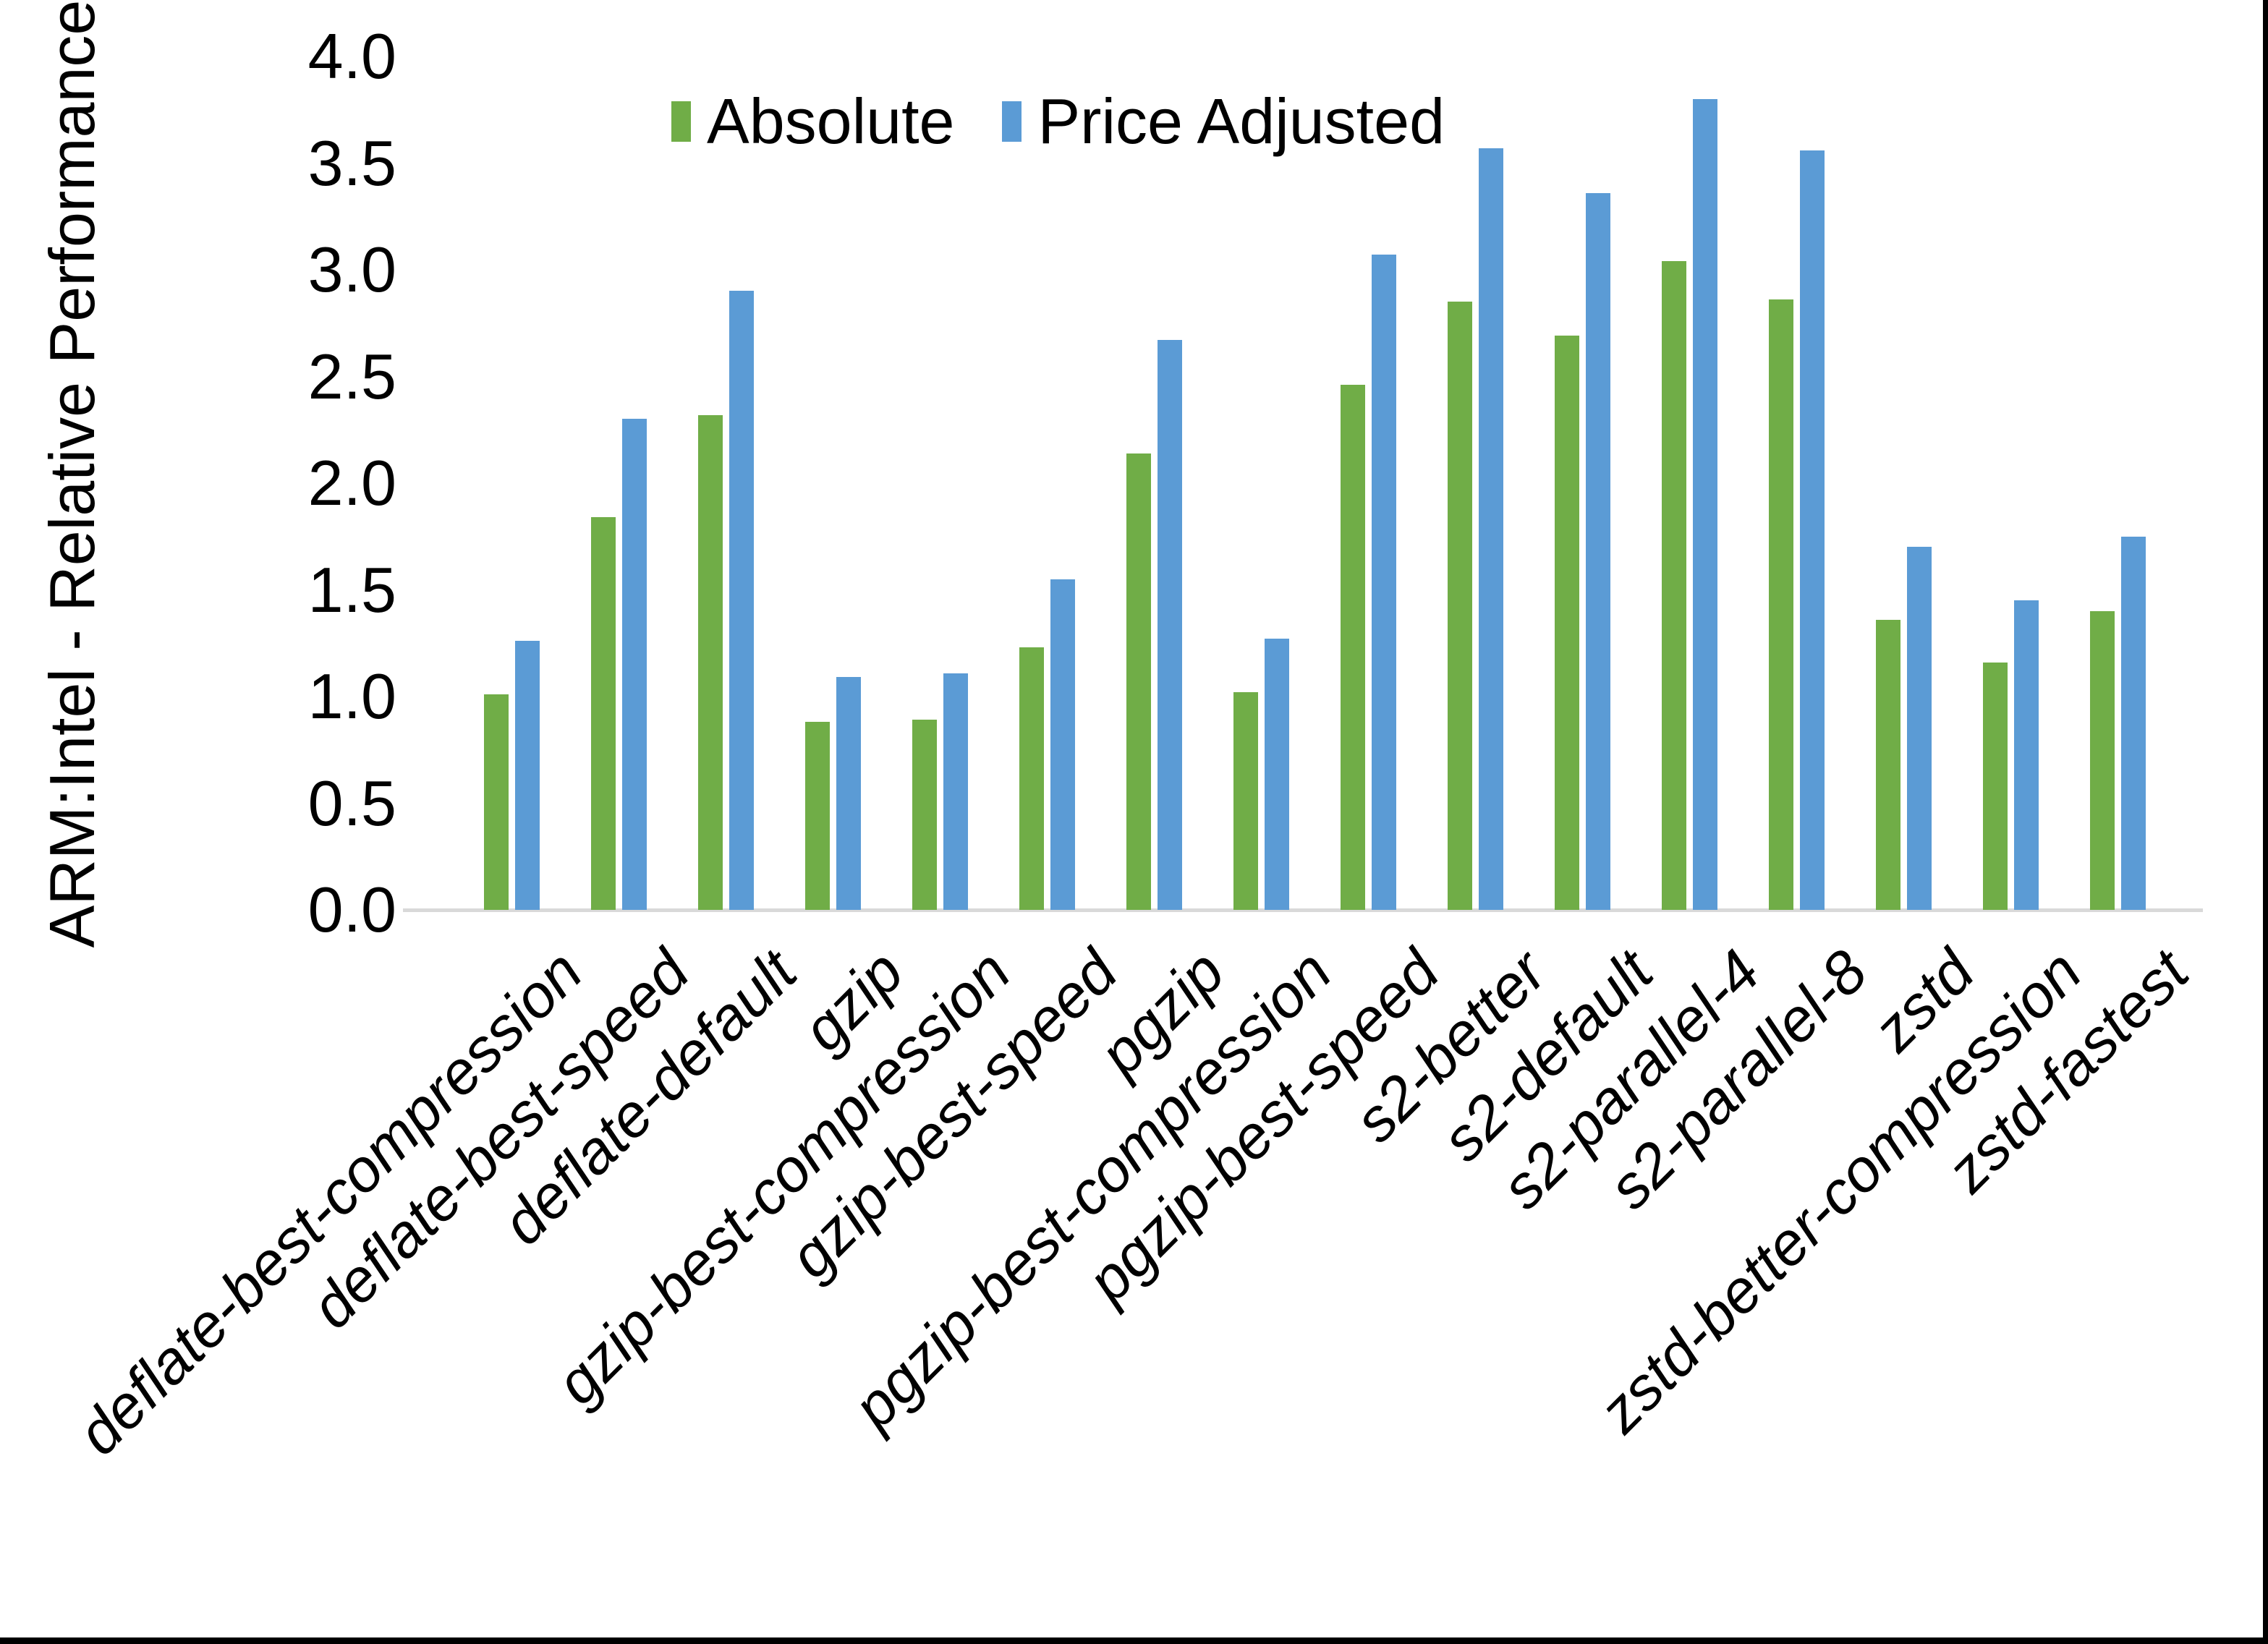  Describe the element at coordinates (351, 56) in the screenshot. I see `y-tick-label: 4.0` at that location.